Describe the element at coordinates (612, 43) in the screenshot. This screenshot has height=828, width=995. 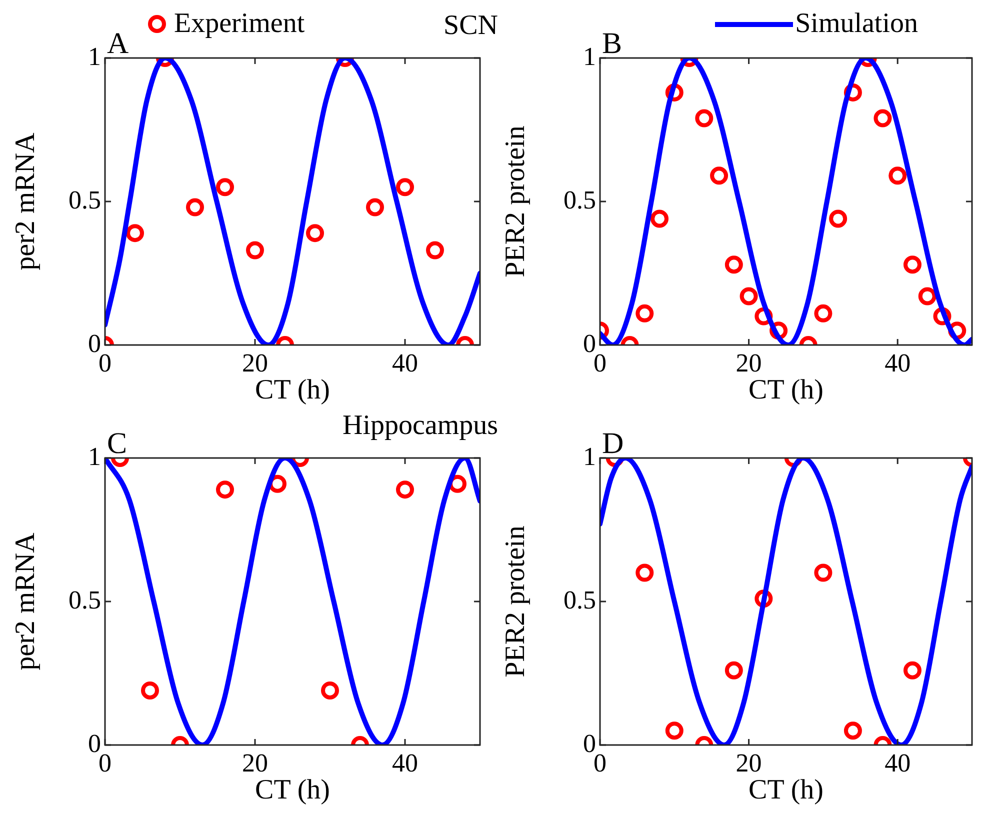
I see `annotation: B` at that location.